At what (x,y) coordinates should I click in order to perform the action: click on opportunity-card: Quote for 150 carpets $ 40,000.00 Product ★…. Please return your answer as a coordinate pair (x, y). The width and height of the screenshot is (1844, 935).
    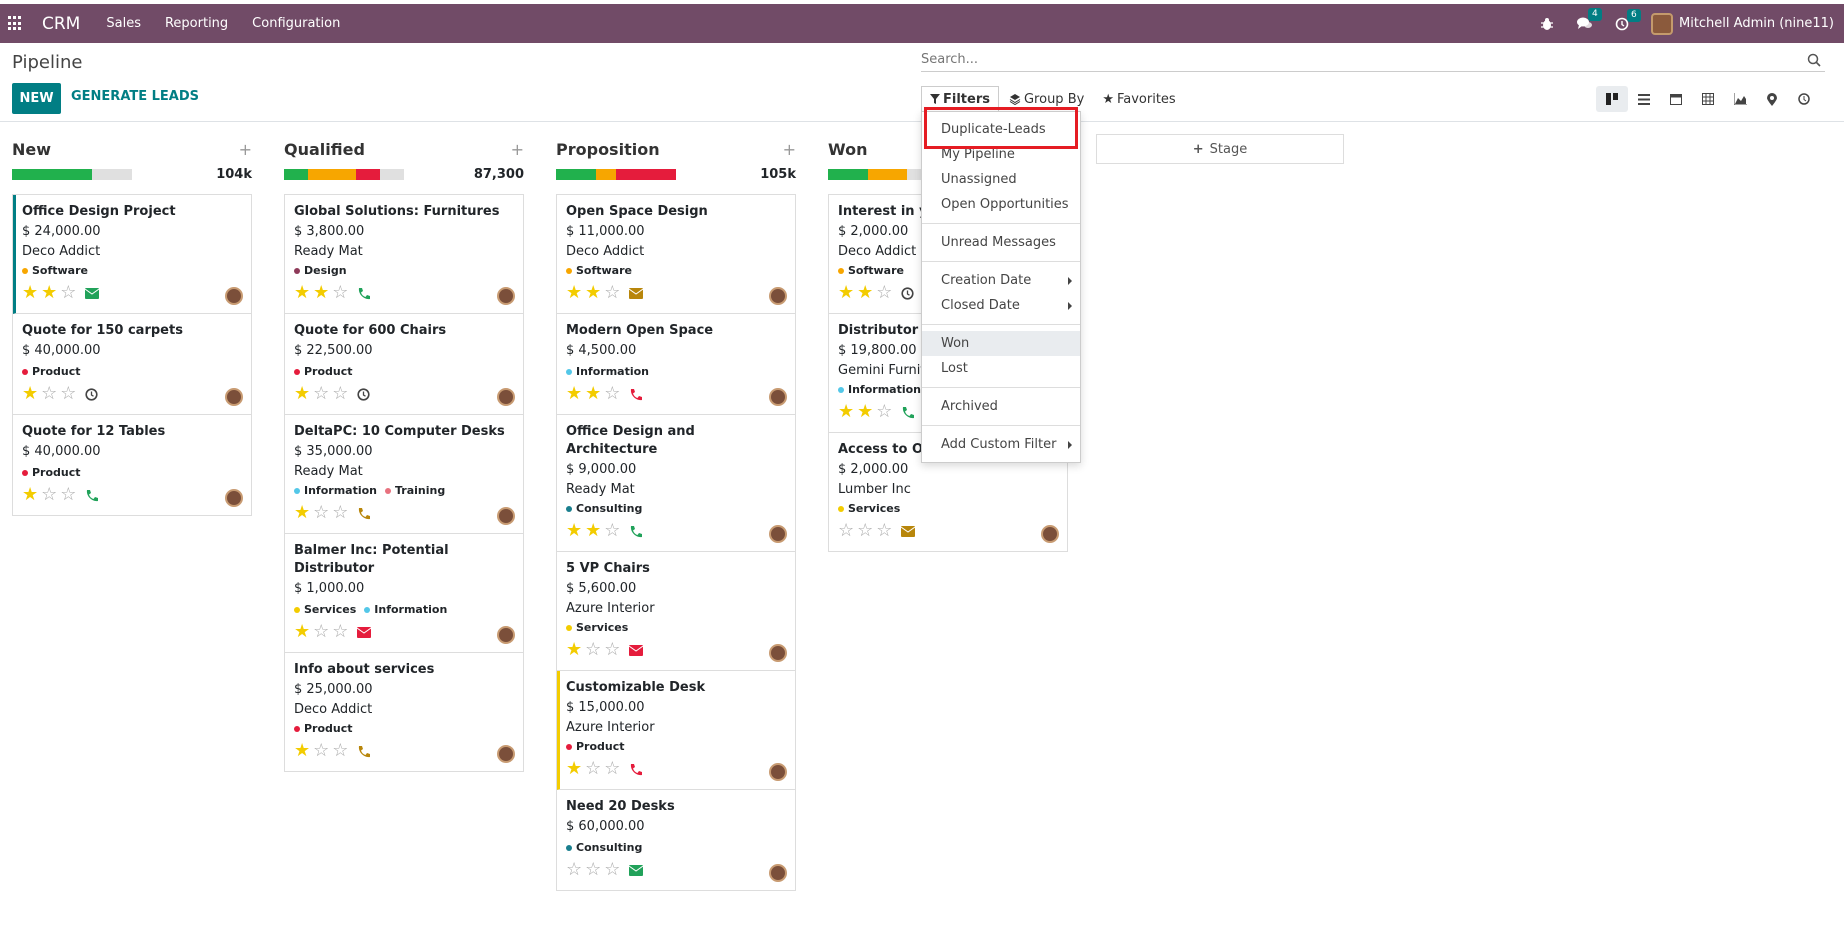
    Looking at the image, I should click on (132, 364).